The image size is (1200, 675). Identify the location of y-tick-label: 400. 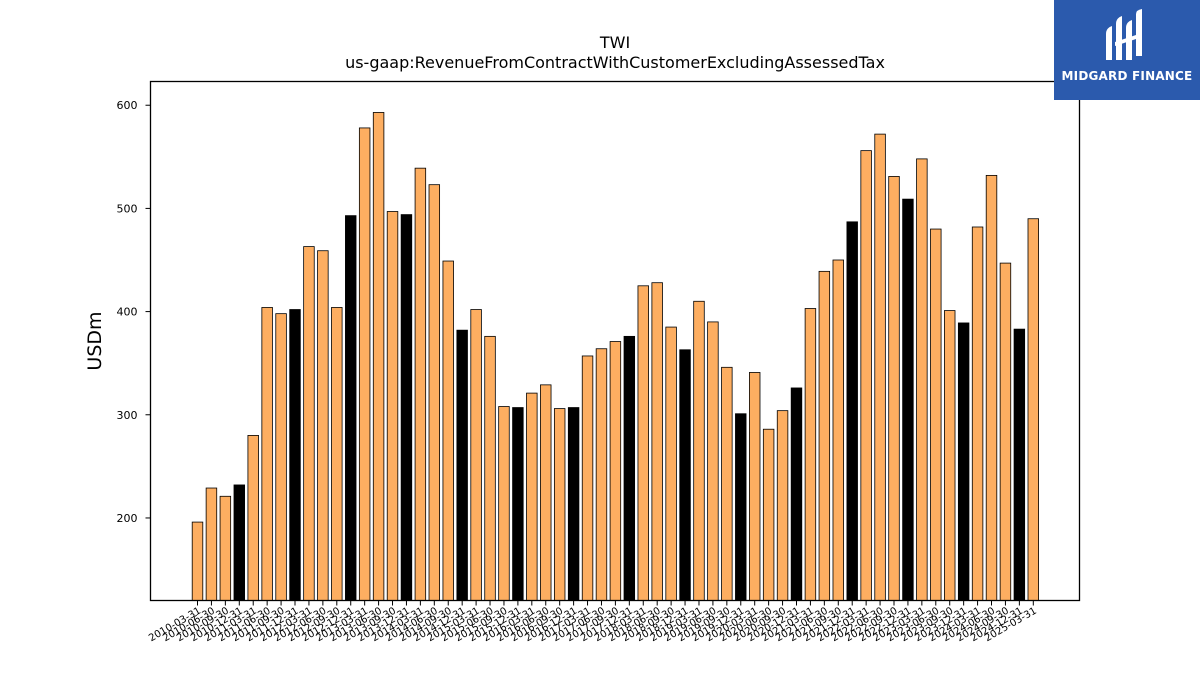
(127, 312).